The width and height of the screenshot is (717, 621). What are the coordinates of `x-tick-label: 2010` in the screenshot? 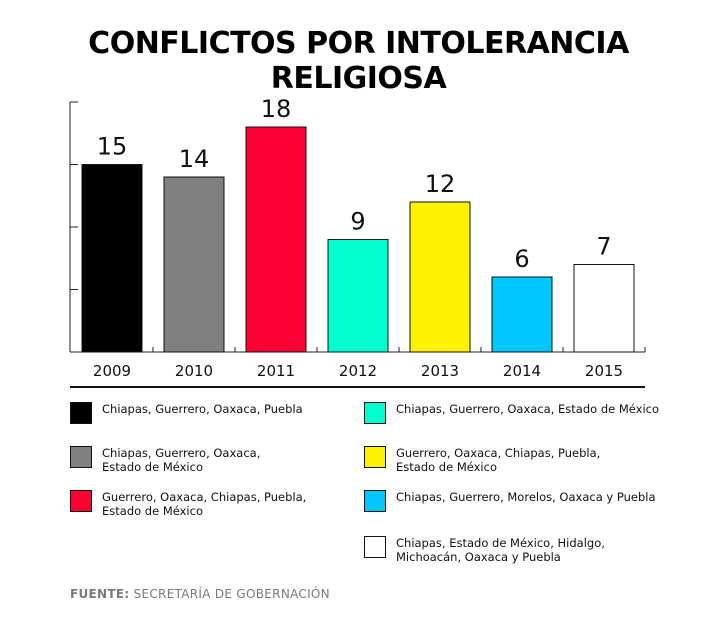 It's located at (194, 371).